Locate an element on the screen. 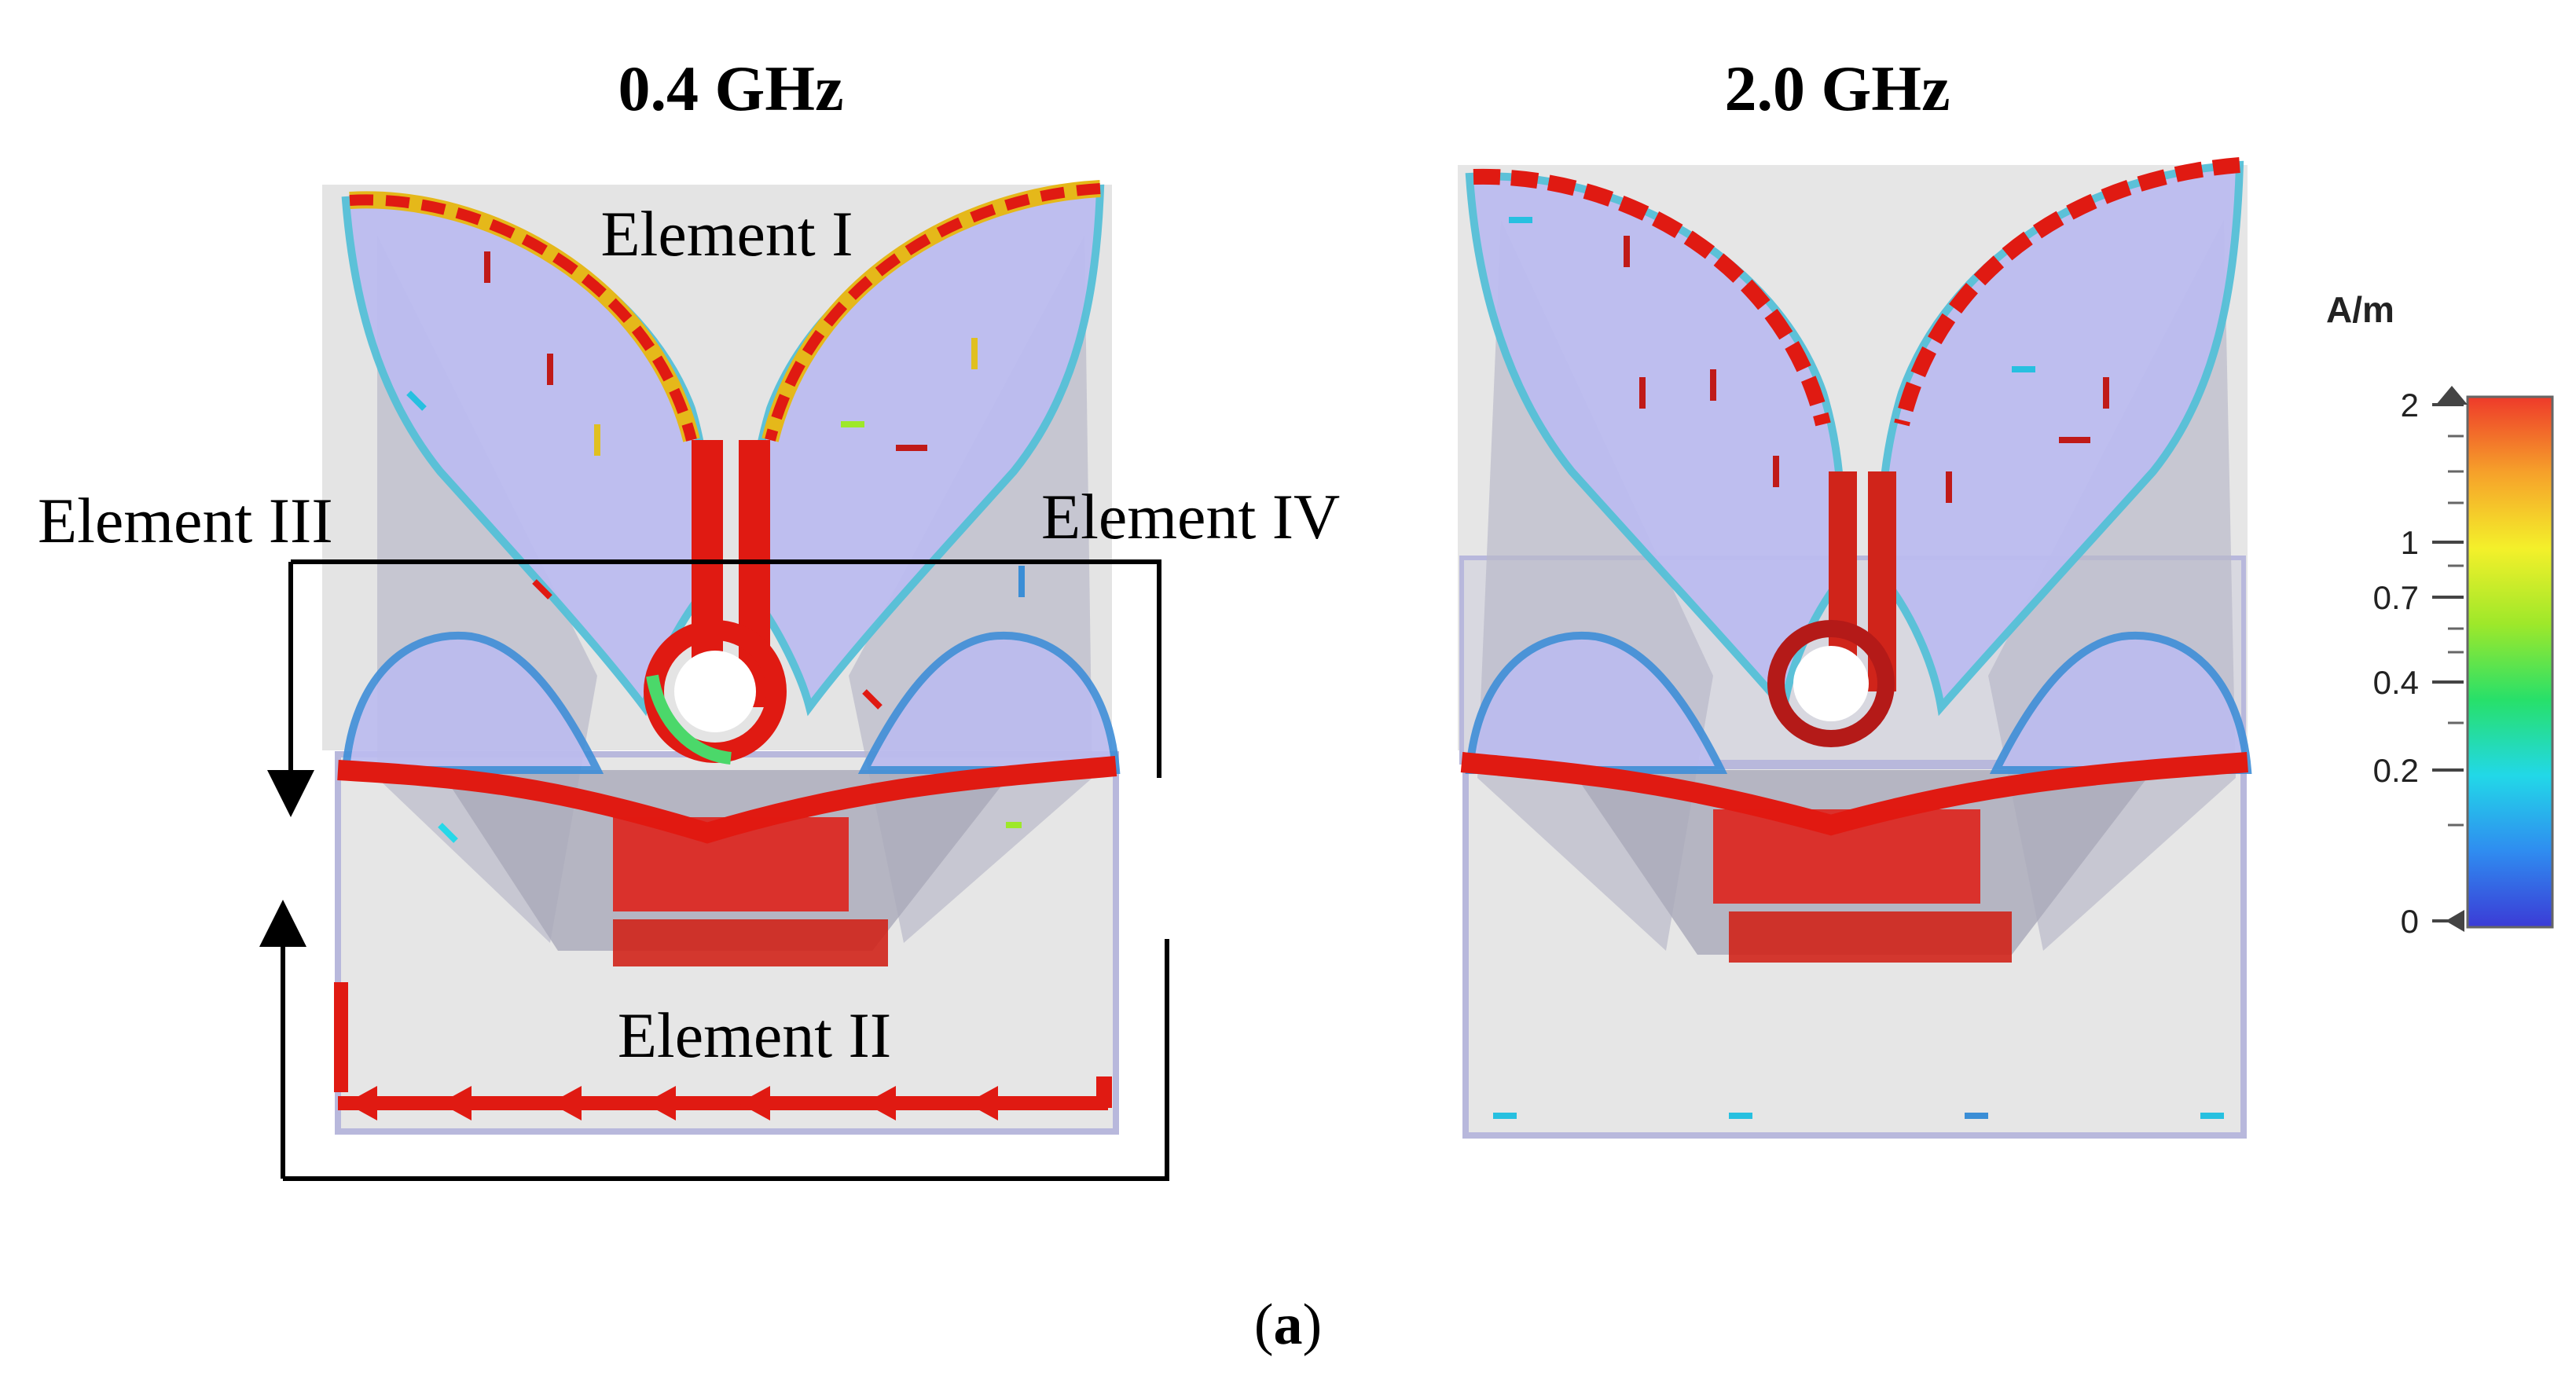 The height and width of the screenshot is (1379, 2576). colorbar-max-marker is located at coordinates (2452, 395).